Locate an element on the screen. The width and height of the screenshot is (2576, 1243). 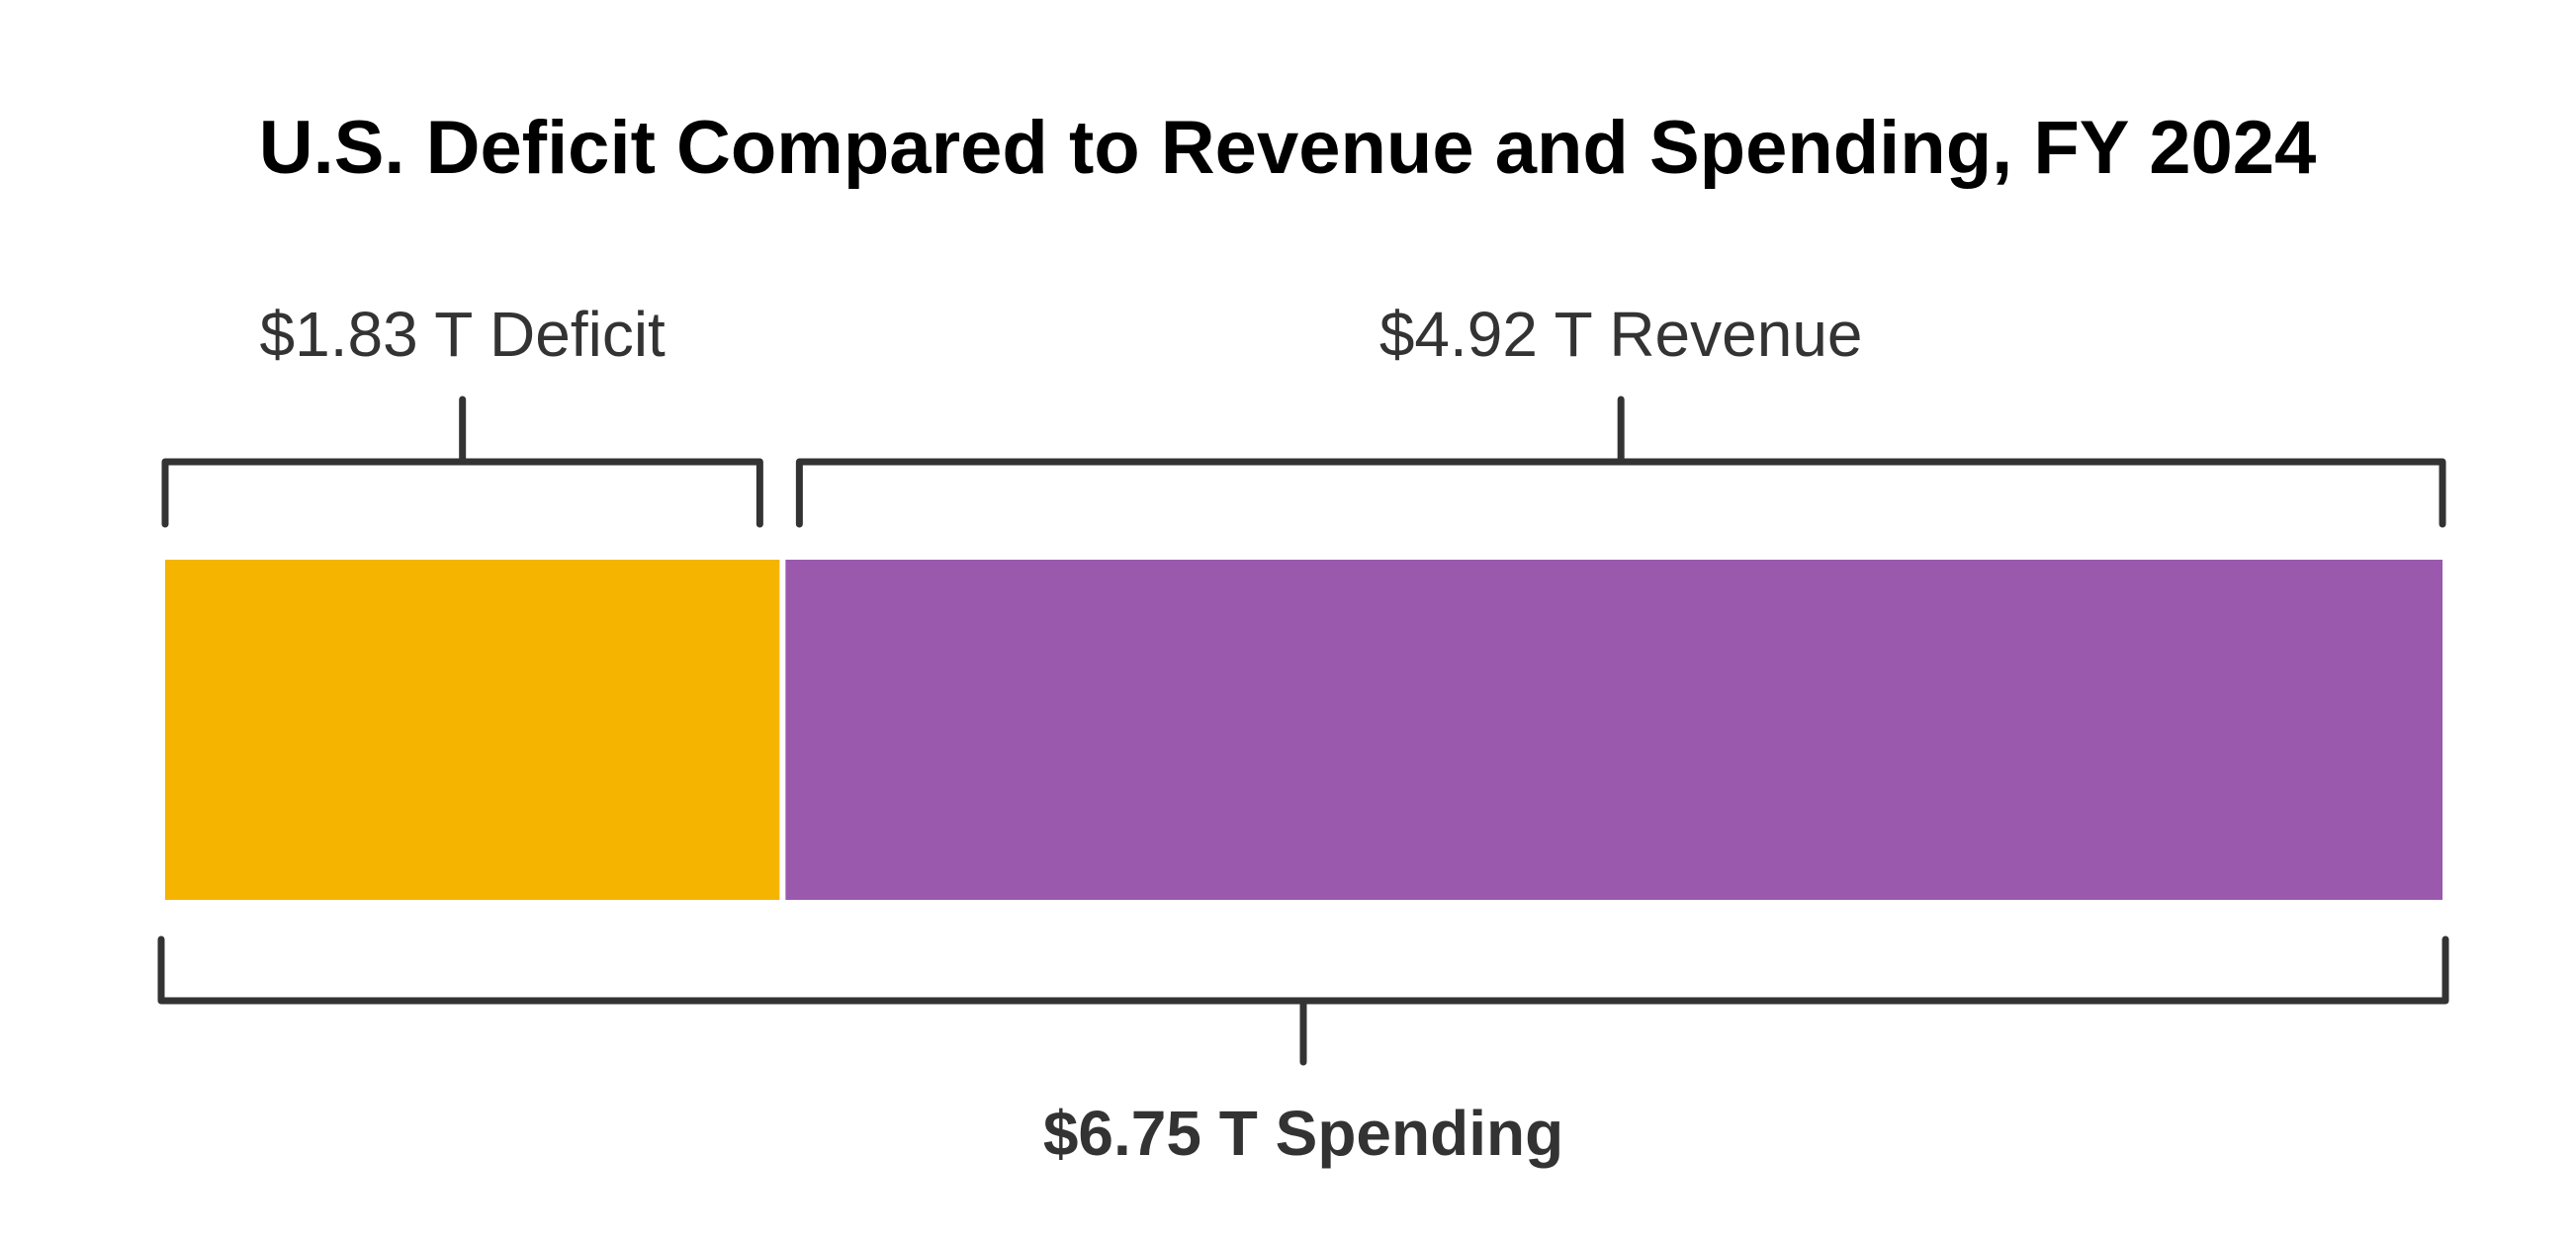
bracket-deficit is located at coordinates (462, 462).